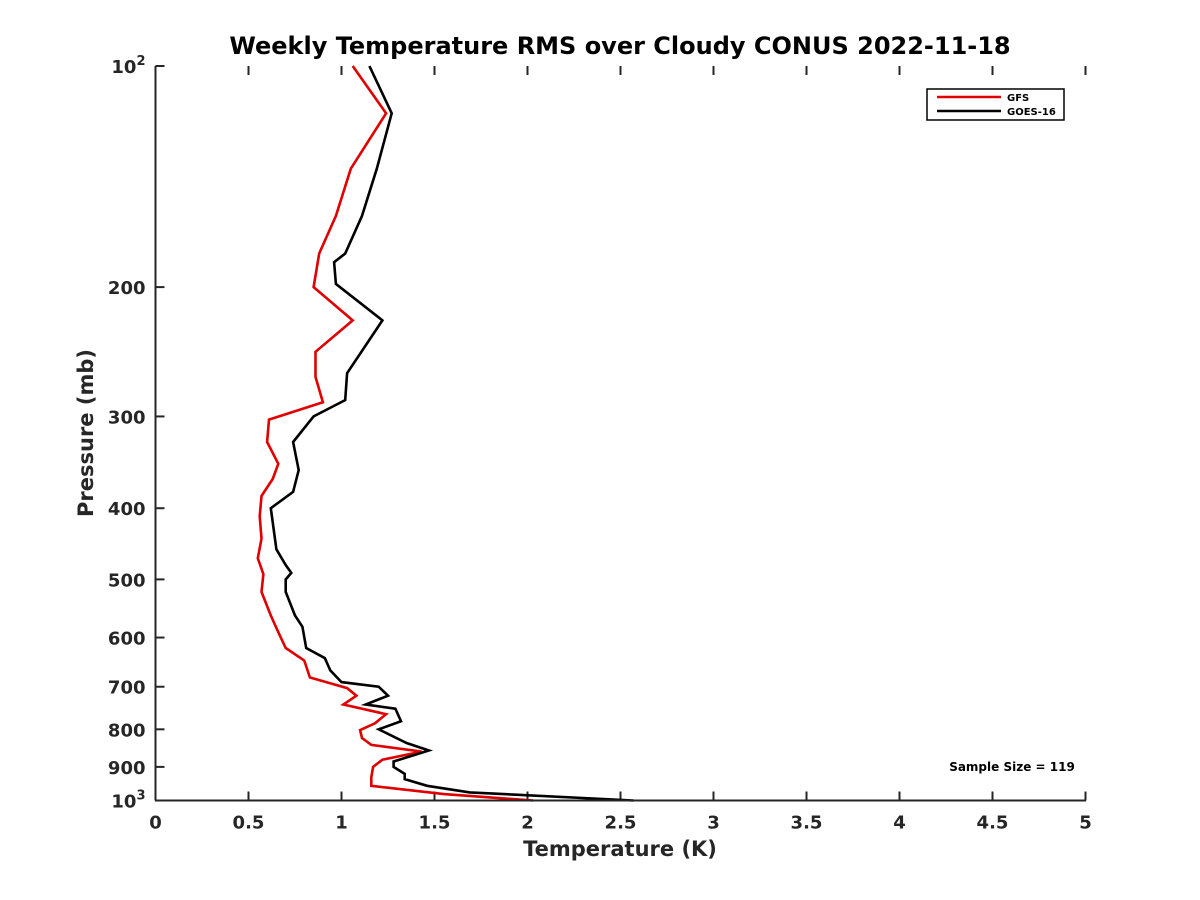 This screenshot has height=900, width=1200. Describe the element at coordinates (127, 509) in the screenshot. I see `y-tick-label: 400` at that location.